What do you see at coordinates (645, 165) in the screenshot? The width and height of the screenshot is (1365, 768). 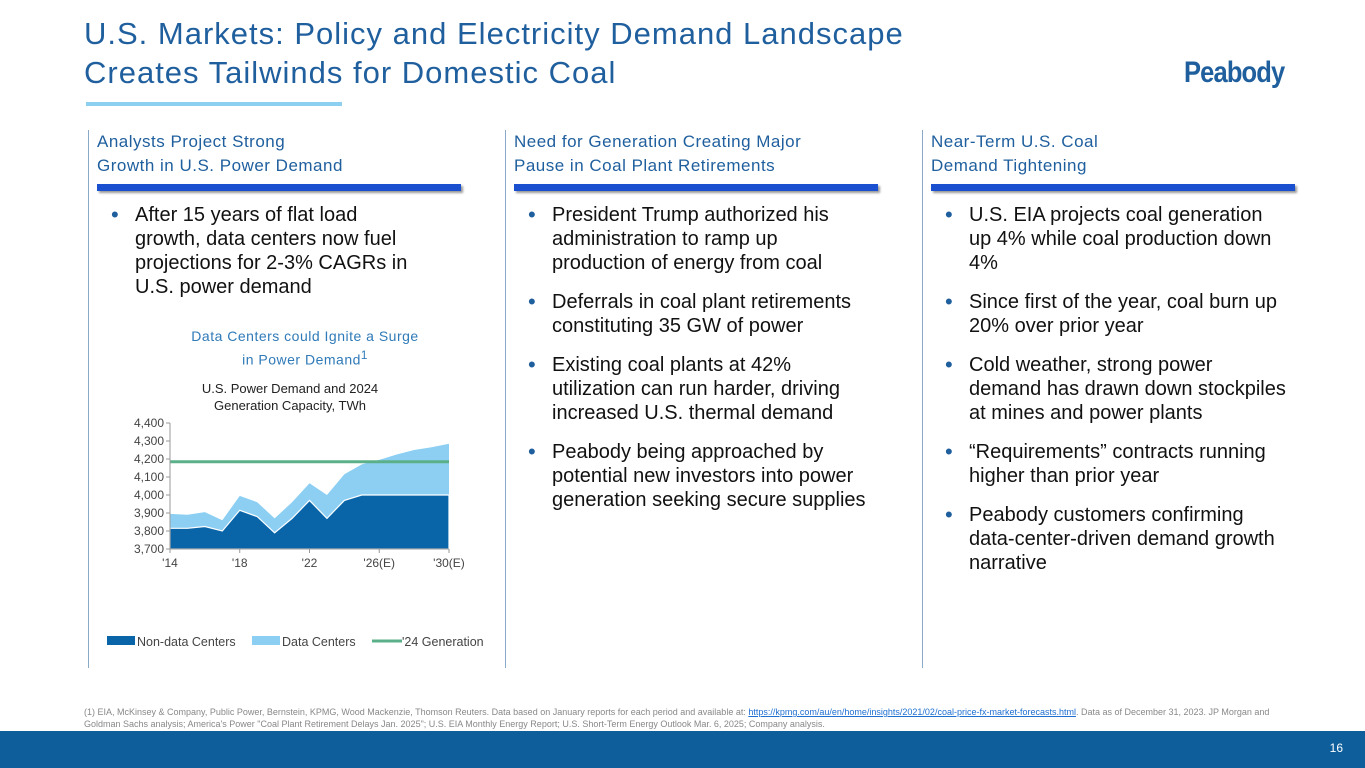 I see `heading-line: Pause in Coal Plant Retirements` at bounding box center [645, 165].